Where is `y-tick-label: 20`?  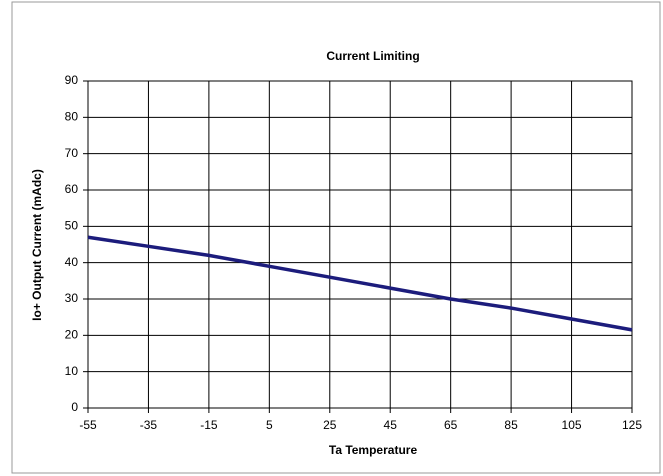 y-tick-label: 20 is located at coordinates (72, 335).